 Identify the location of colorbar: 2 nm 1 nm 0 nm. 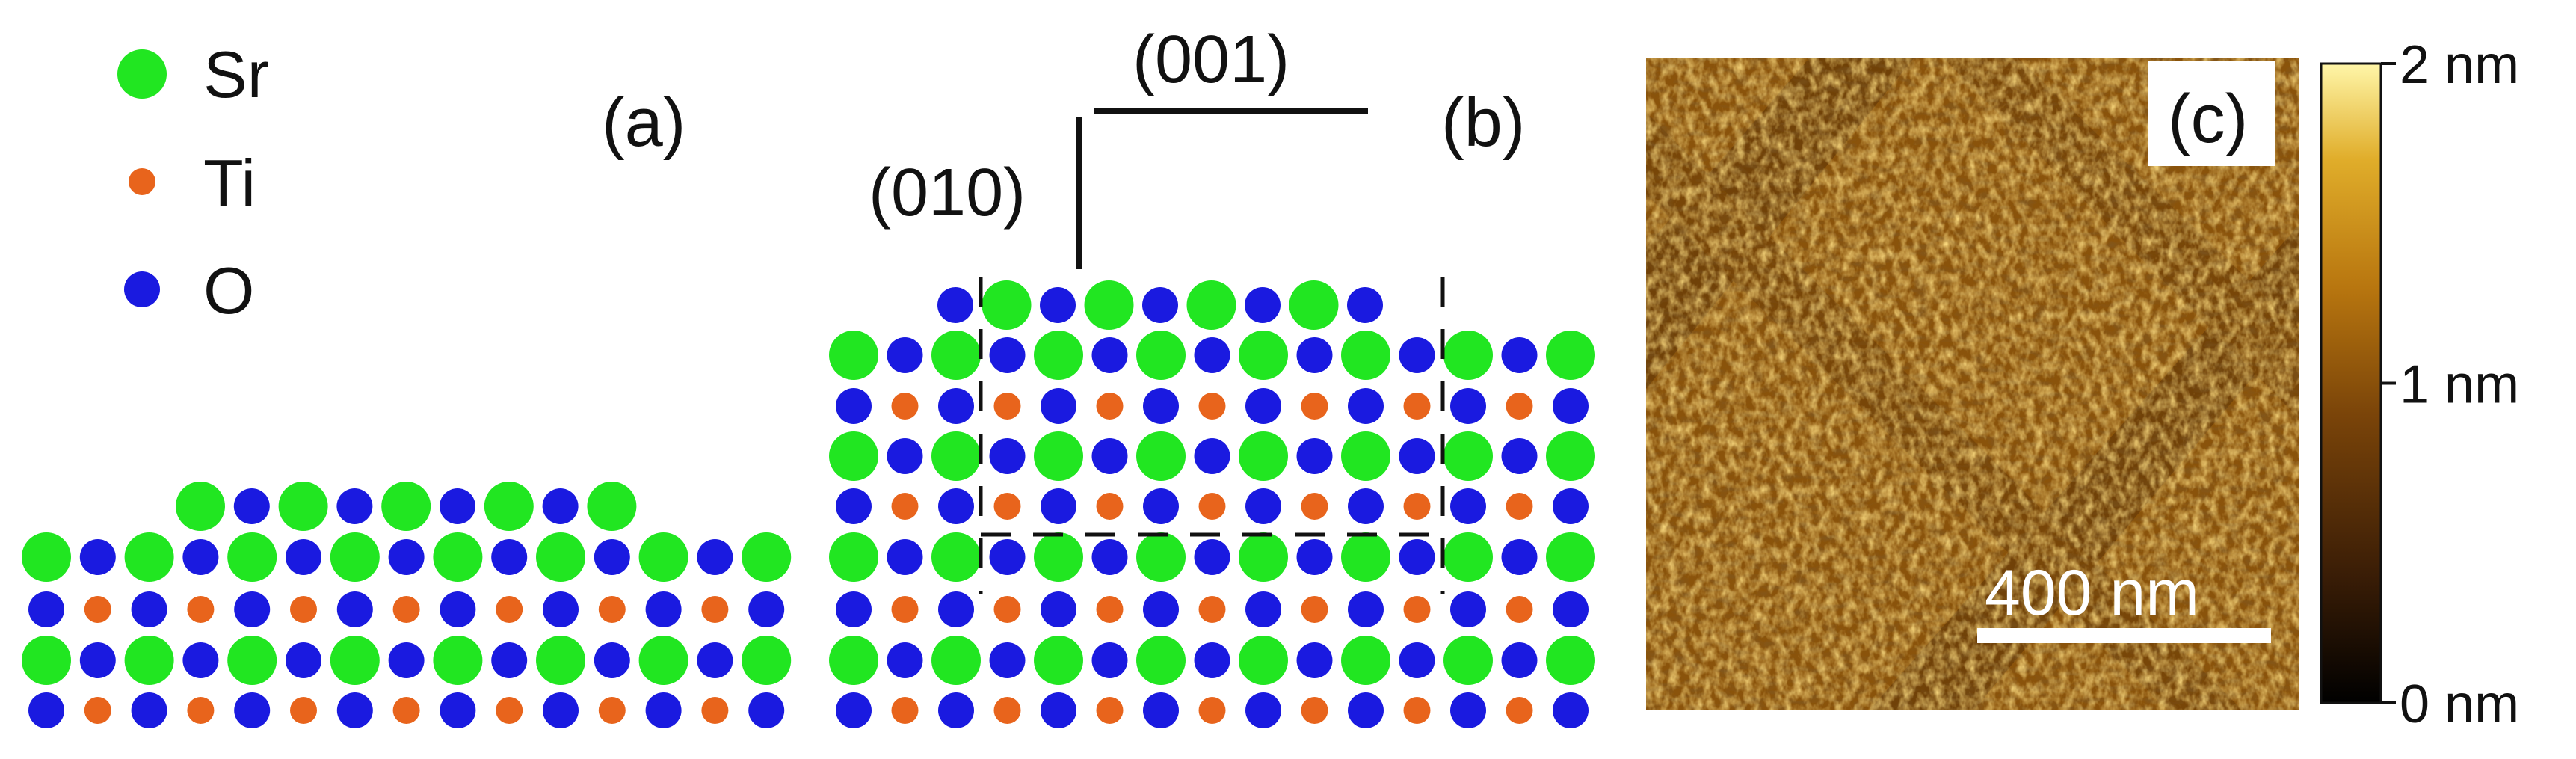
(2419, 384).